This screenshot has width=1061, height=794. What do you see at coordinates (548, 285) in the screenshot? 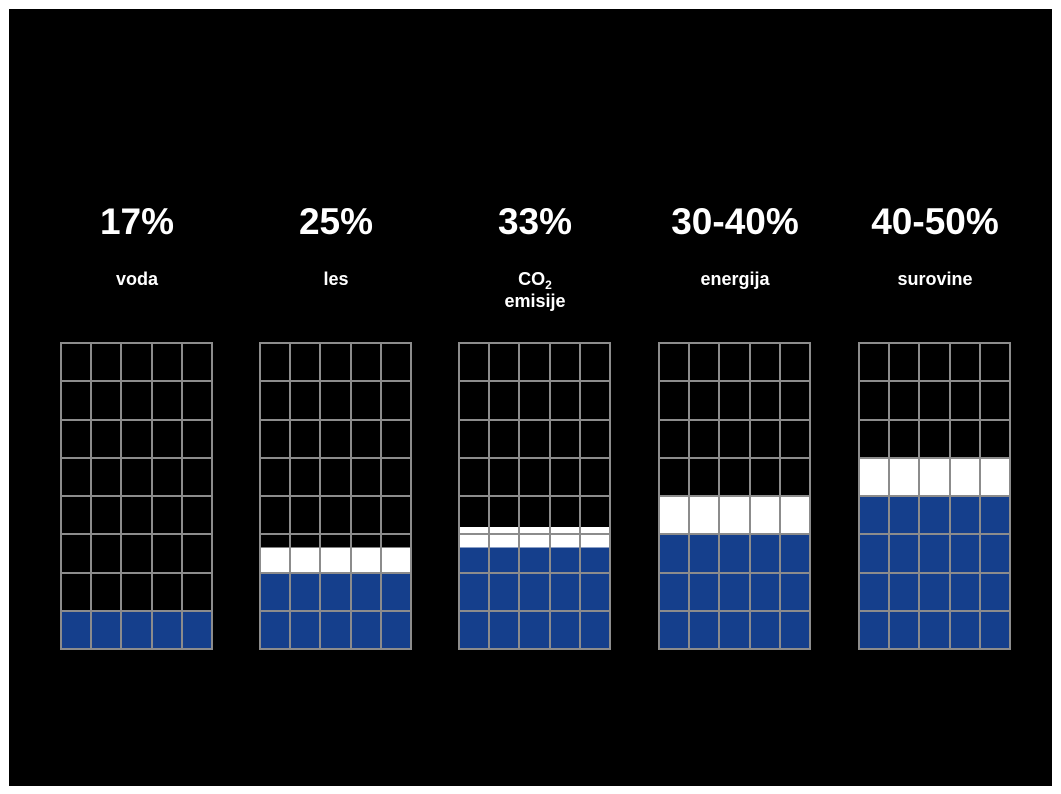
I see `category-label-subscript: 2` at bounding box center [548, 285].